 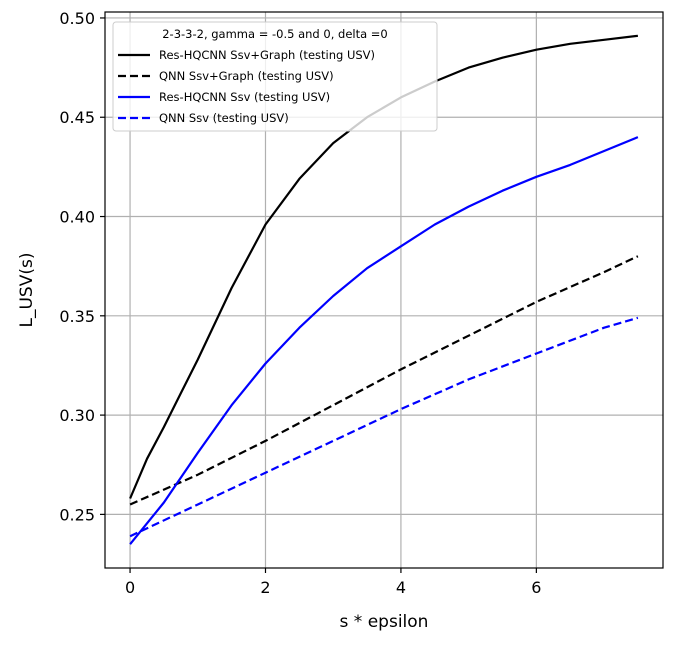 What do you see at coordinates (275, 34) in the screenshot?
I see `legend-title: 2-3-3-2, gamma = -0.5 and 0, delta =0` at bounding box center [275, 34].